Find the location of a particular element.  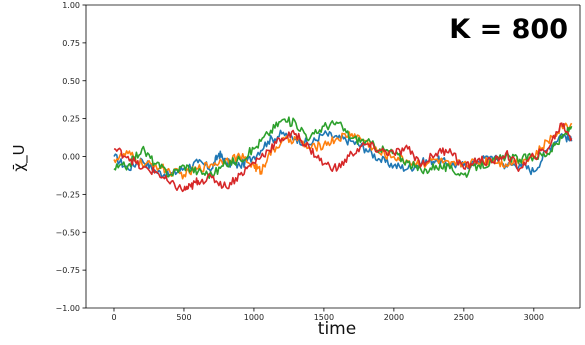

y-tick-label: −1.00 is located at coordinates (67, 308).